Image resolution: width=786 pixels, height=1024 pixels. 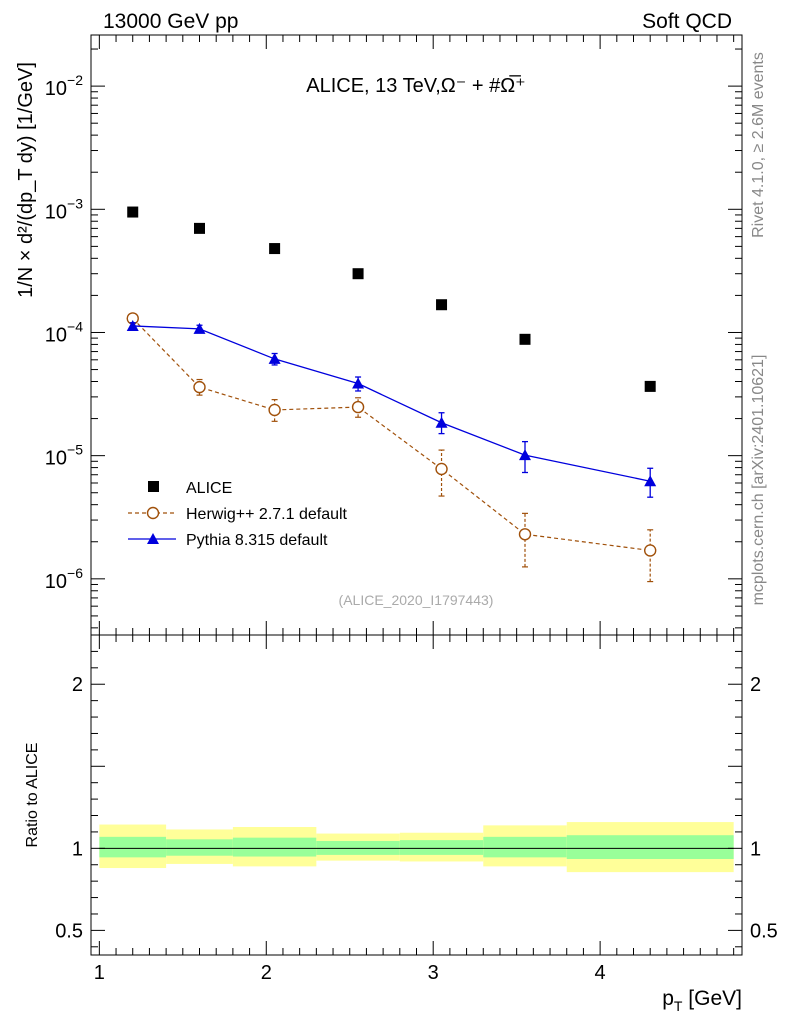 I want to click on analysis-tag: (ALICE_2020_I1797443), so click(x=416, y=600).